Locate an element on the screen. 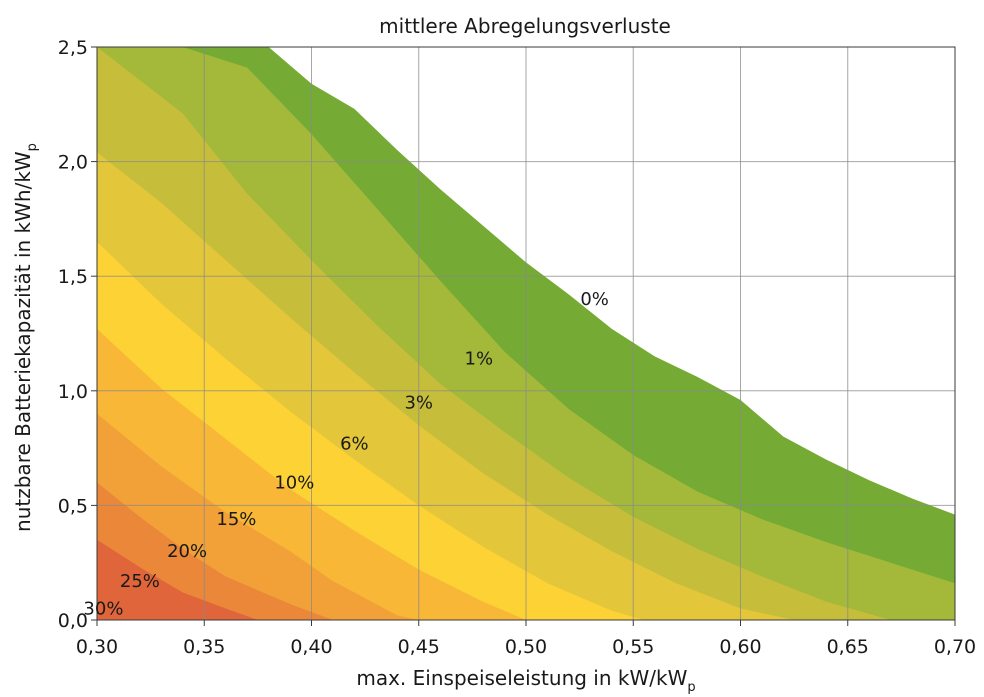  x-tick-label: 0,30 is located at coordinates (97, 647).